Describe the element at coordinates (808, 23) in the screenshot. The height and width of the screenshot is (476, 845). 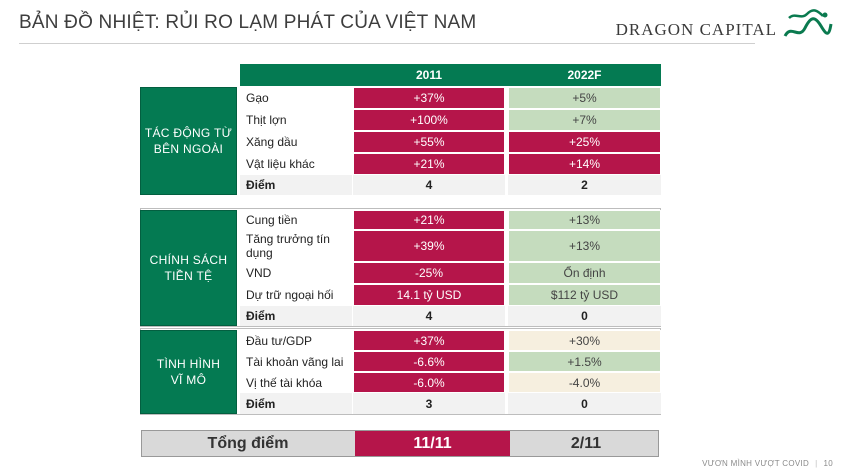
I see `dragon-icon` at that location.